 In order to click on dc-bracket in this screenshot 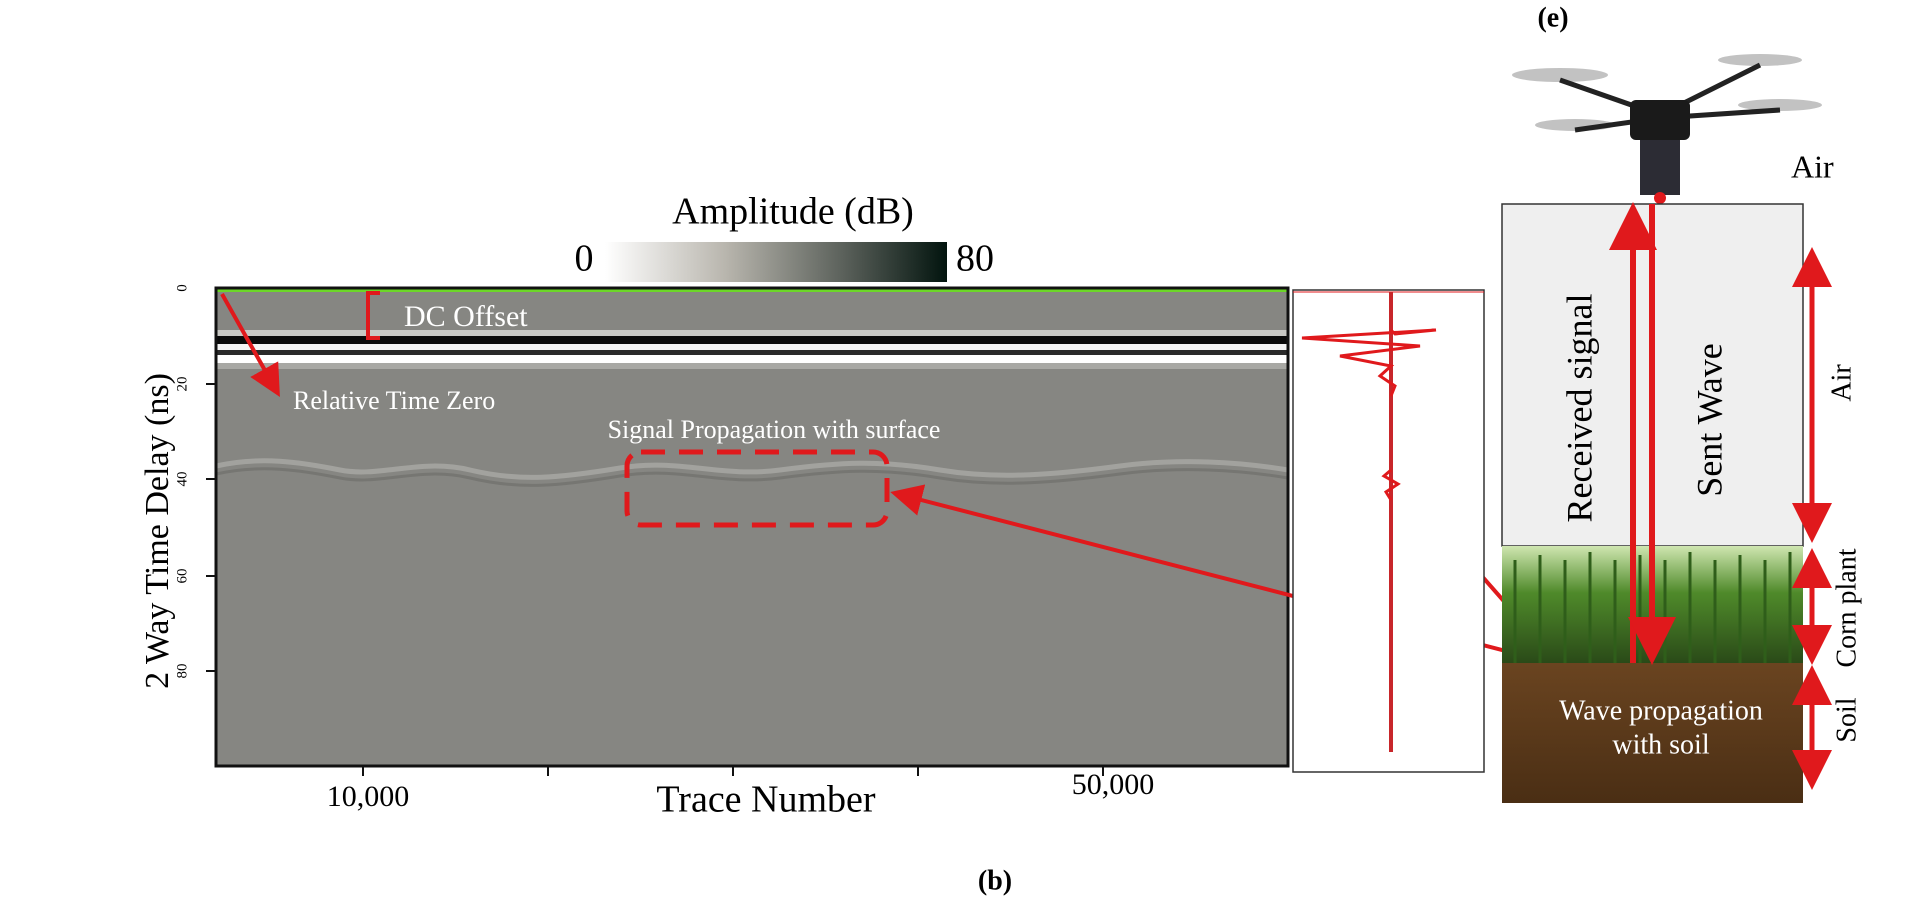, I will do `click(373, 315)`.